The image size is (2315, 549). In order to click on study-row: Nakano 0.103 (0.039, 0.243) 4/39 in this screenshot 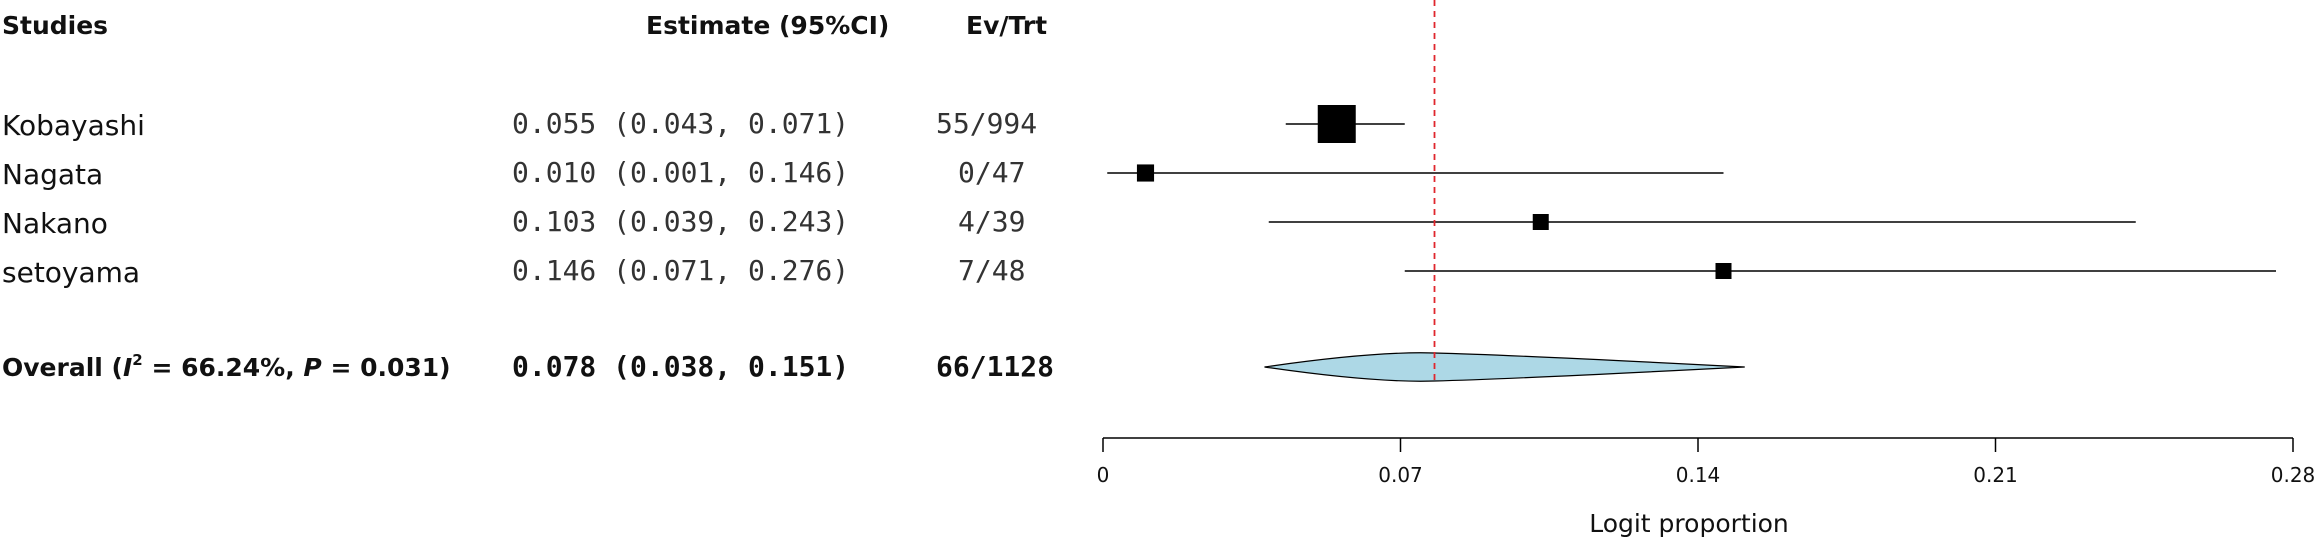, I will do `click(513, 222)`.